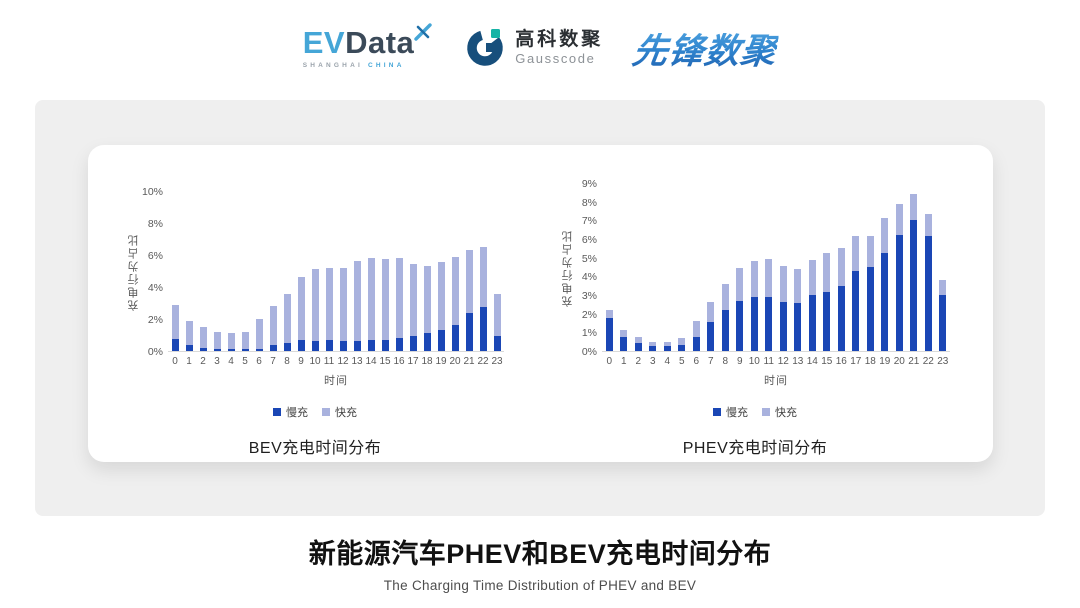  I want to click on evdata-wordmark: EV Data, so click(359, 42).